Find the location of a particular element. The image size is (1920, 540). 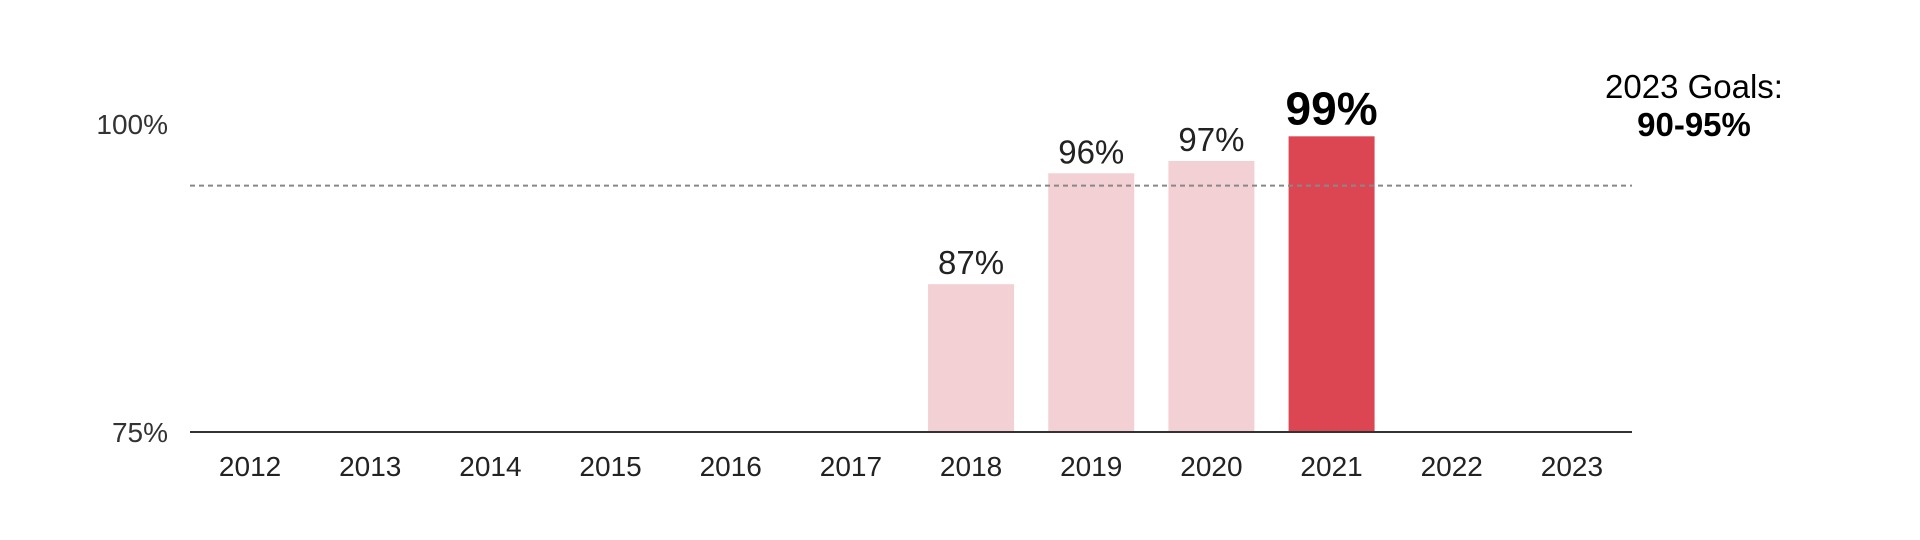

x-tick-label: 2020 is located at coordinates (1211, 466).